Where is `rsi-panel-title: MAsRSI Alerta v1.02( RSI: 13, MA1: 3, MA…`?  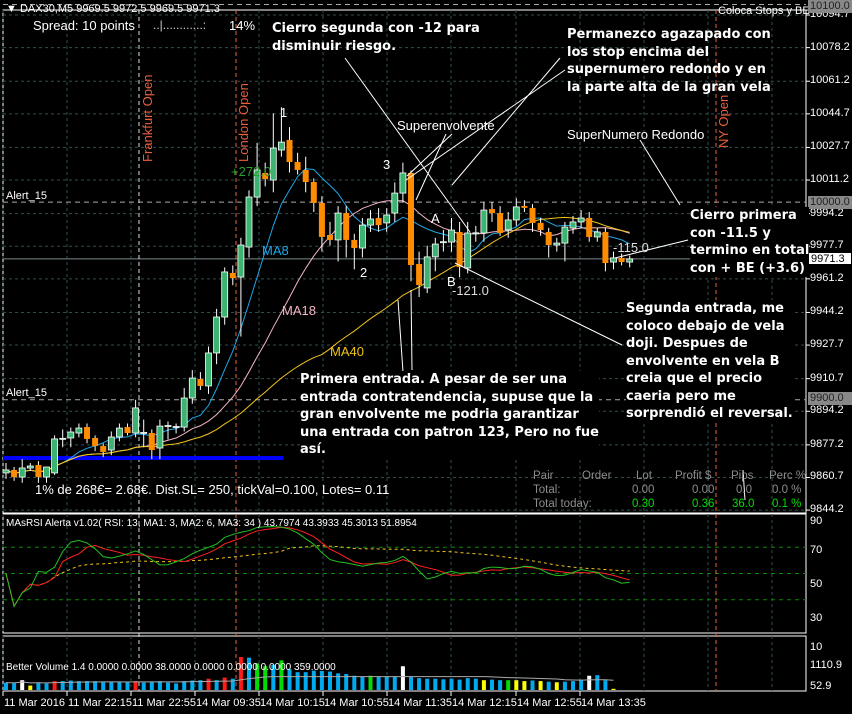
rsi-panel-title: MAsRSI Alerta v1.02( RSI: 13, MA1: 3, MA… is located at coordinates (211, 523).